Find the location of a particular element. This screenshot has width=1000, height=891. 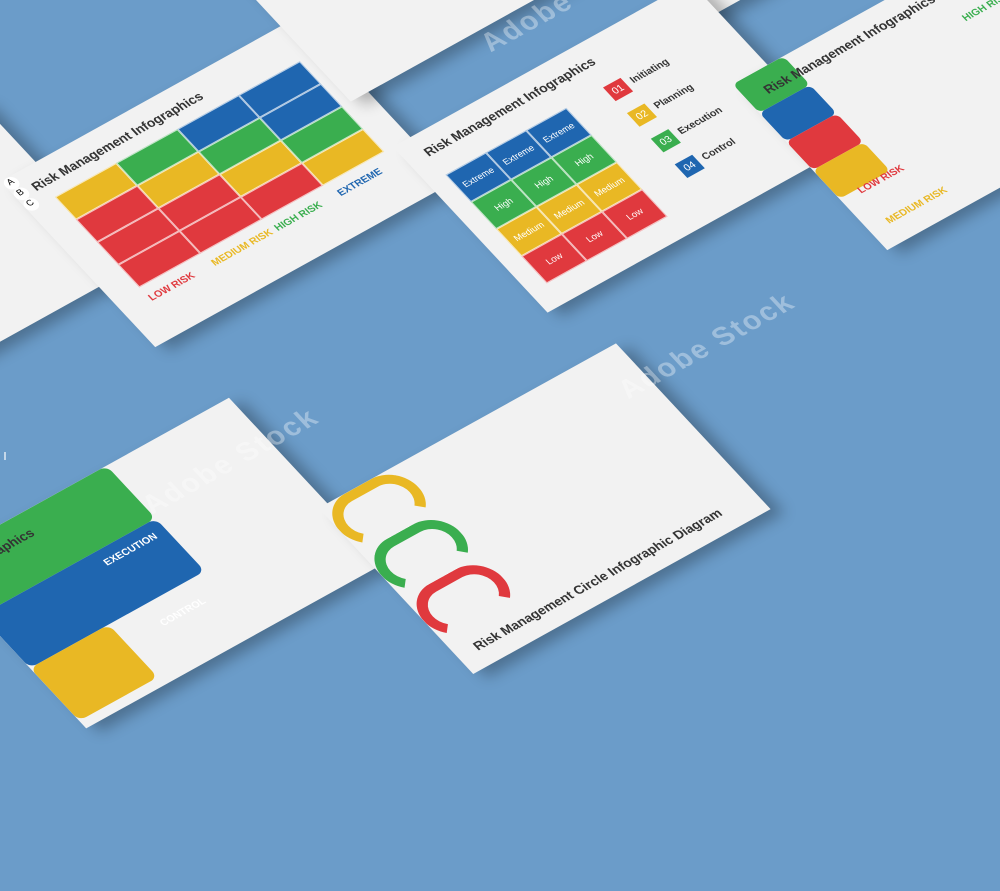

block-label: CONTROL is located at coordinates (183, 612).